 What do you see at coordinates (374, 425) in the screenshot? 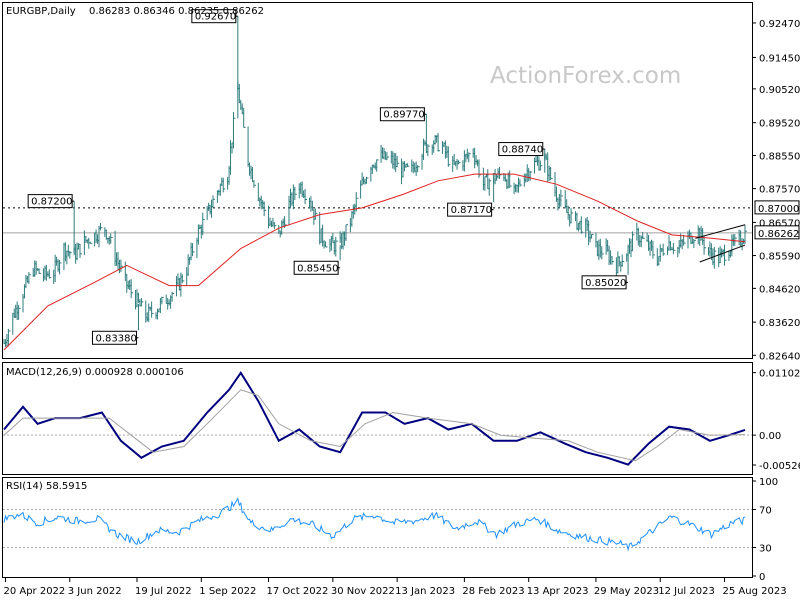
I see `signal-line` at bounding box center [374, 425].